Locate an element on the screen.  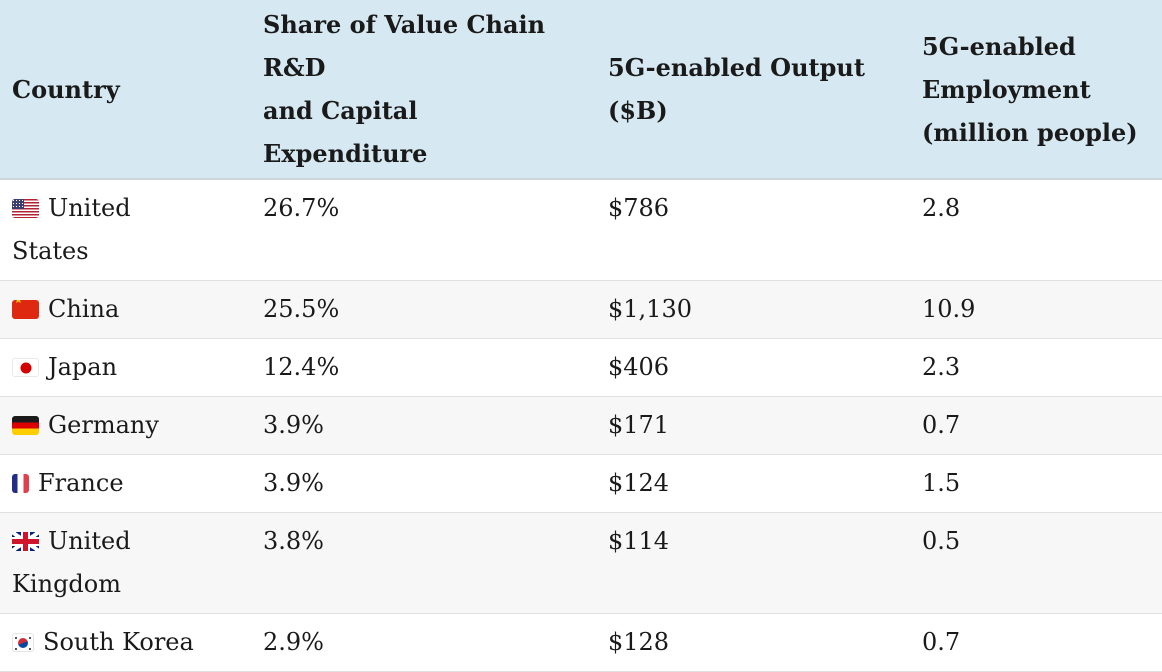
table-row: China 25.5% $1,130 10.9 is located at coordinates (581, 309).